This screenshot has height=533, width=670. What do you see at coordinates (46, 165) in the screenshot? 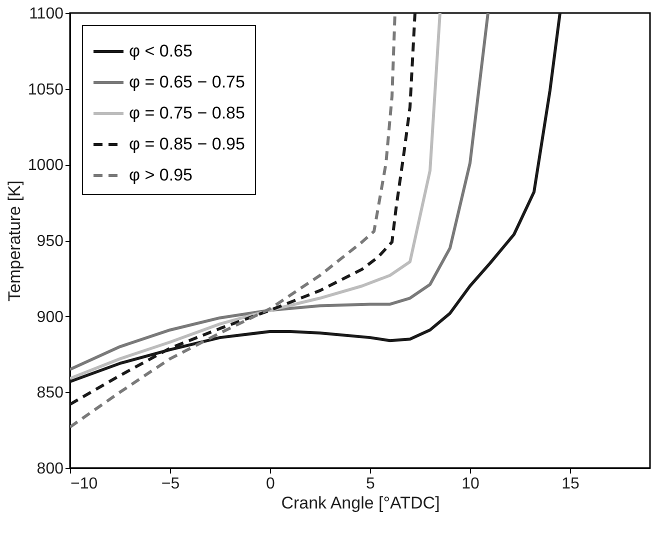
I see `y-tick-label: 1000` at bounding box center [46, 165].